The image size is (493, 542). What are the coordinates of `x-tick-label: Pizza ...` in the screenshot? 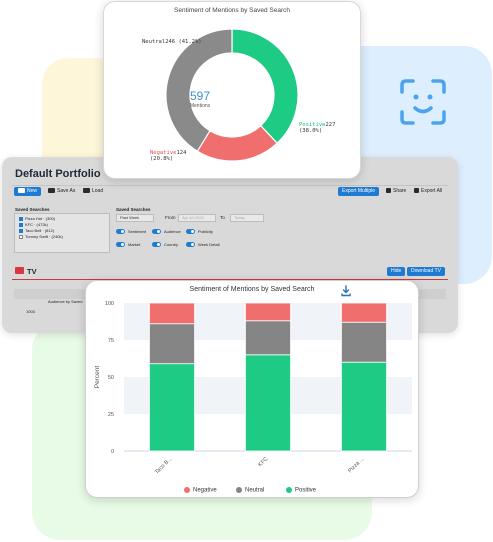 It's located at (356, 465).